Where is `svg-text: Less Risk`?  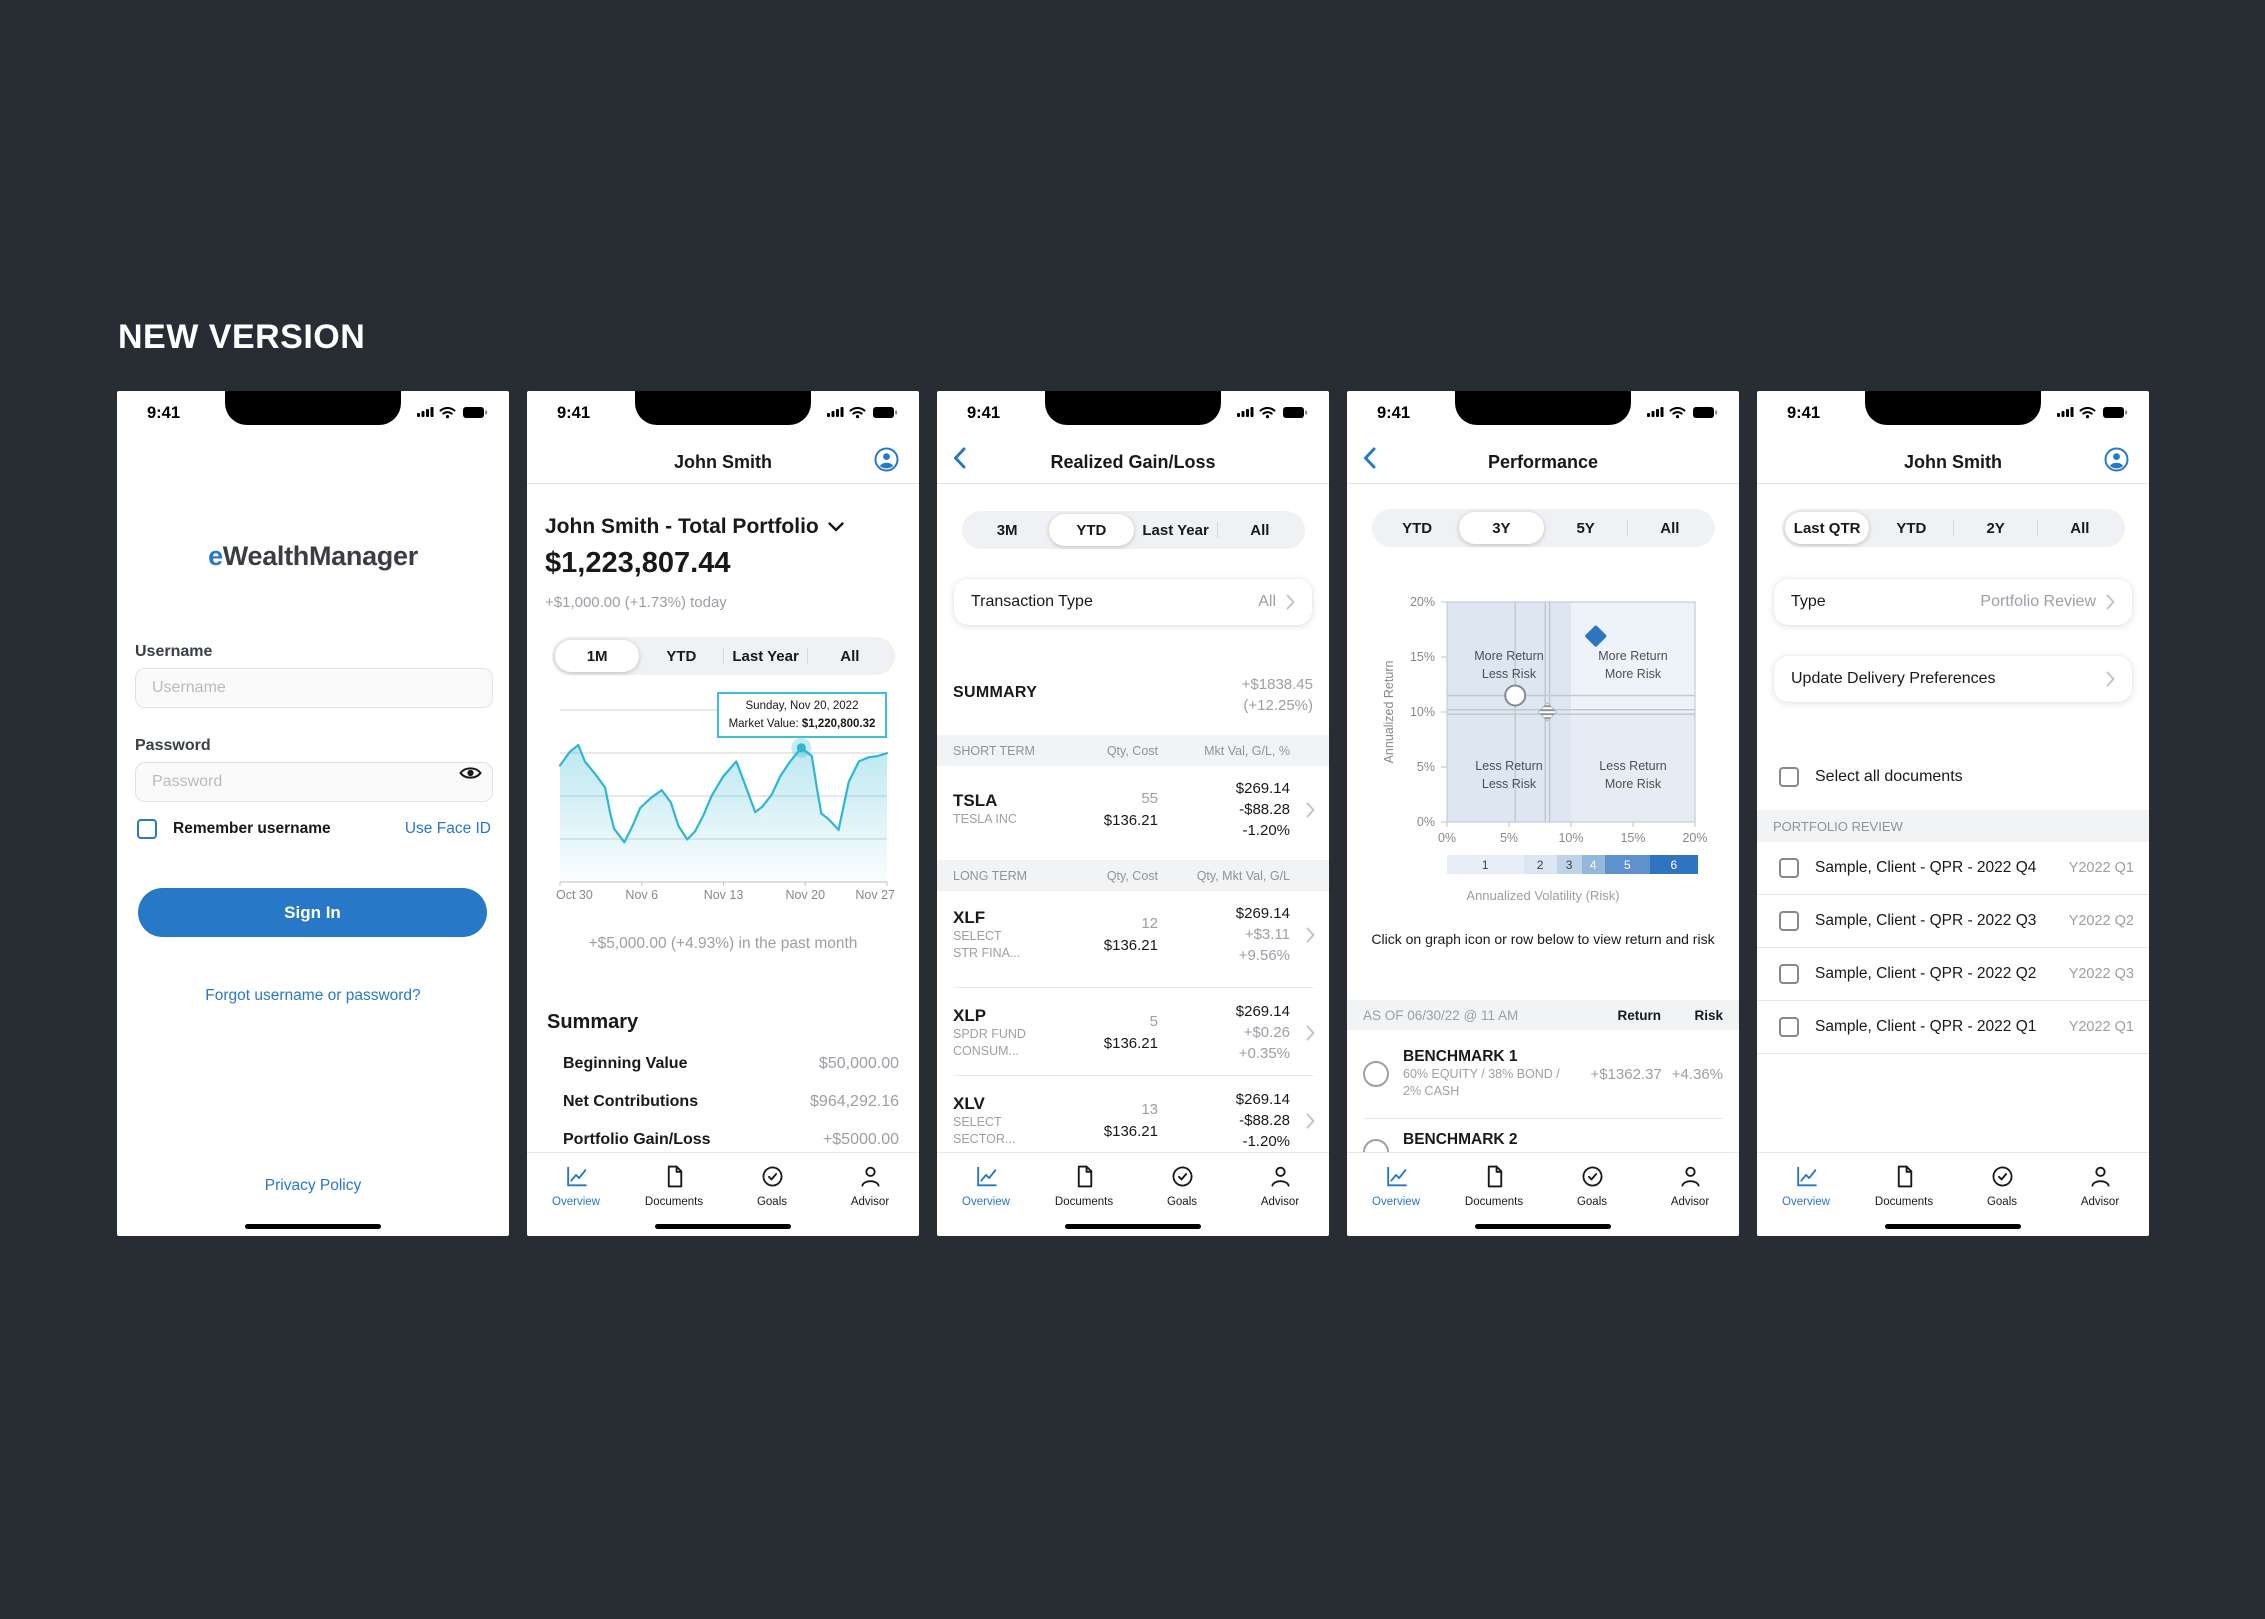
svg-text: Less Risk is located at coordinates (1509, 784).